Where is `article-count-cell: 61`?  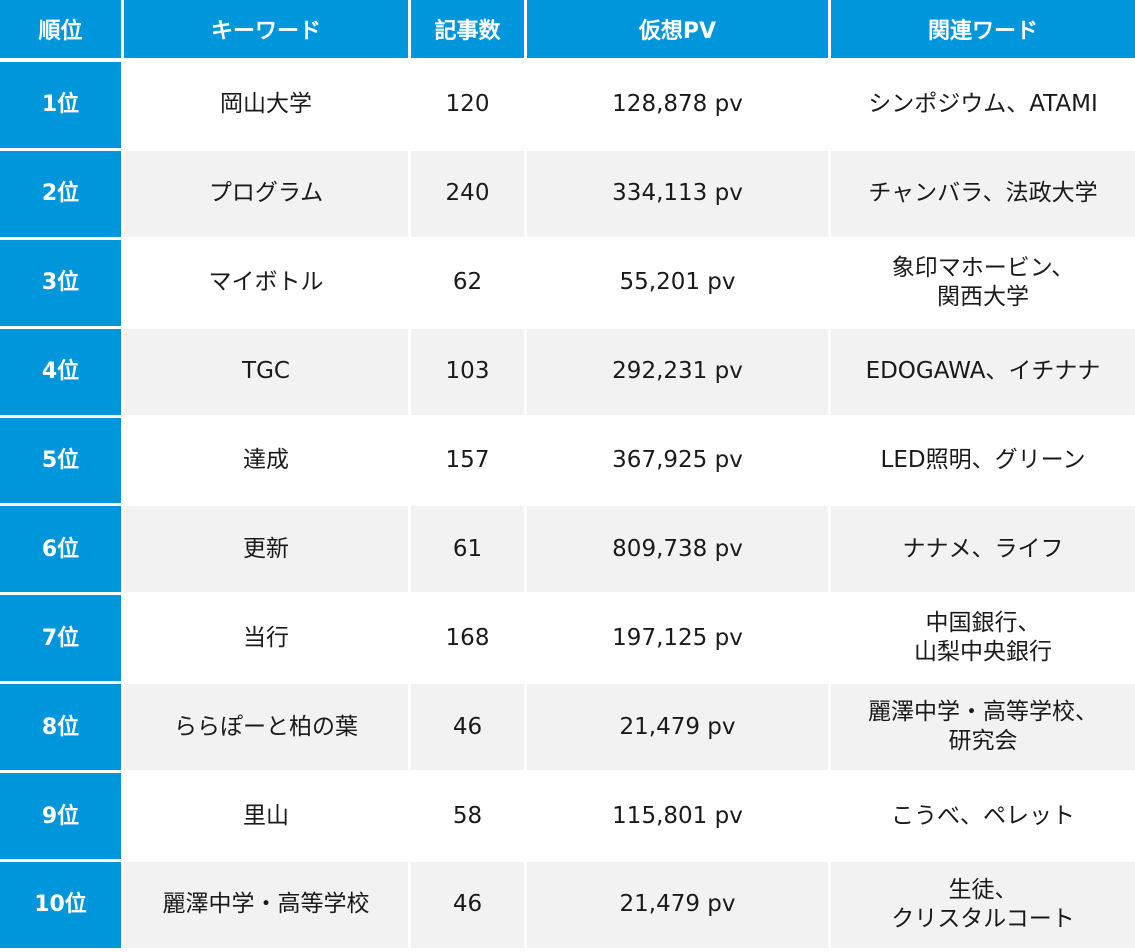
article-count-cell: 61 is located at coordinates (469, 551).